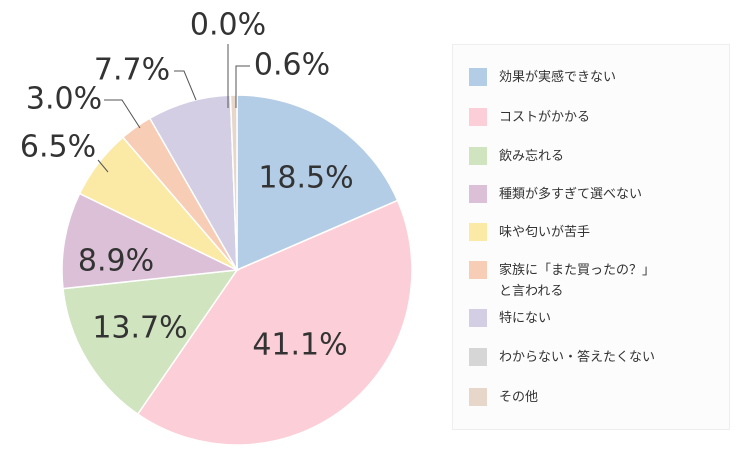 The image size is (750, 464). I want to click on value-label: 0.6%, so click(292, 65).